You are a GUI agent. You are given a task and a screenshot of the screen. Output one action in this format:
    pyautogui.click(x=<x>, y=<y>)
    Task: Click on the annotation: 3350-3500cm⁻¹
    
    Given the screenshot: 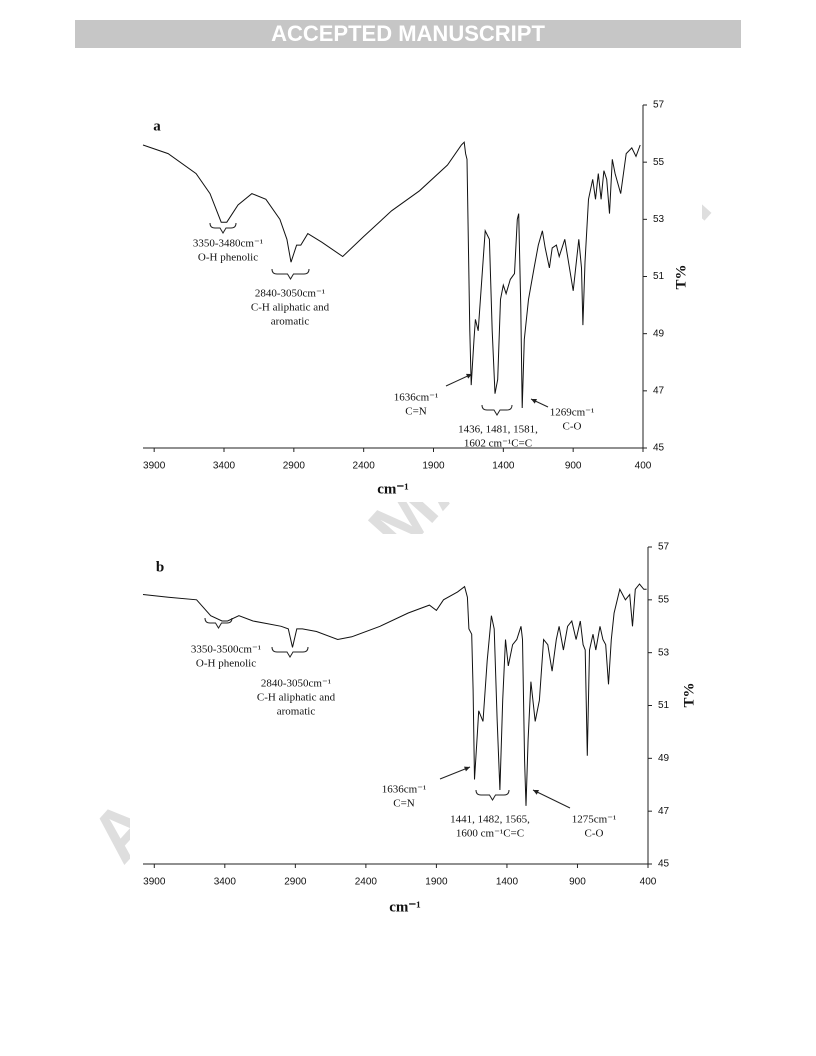 What is the action you would take?
    pyautogui.click(x=226, y=650)
    